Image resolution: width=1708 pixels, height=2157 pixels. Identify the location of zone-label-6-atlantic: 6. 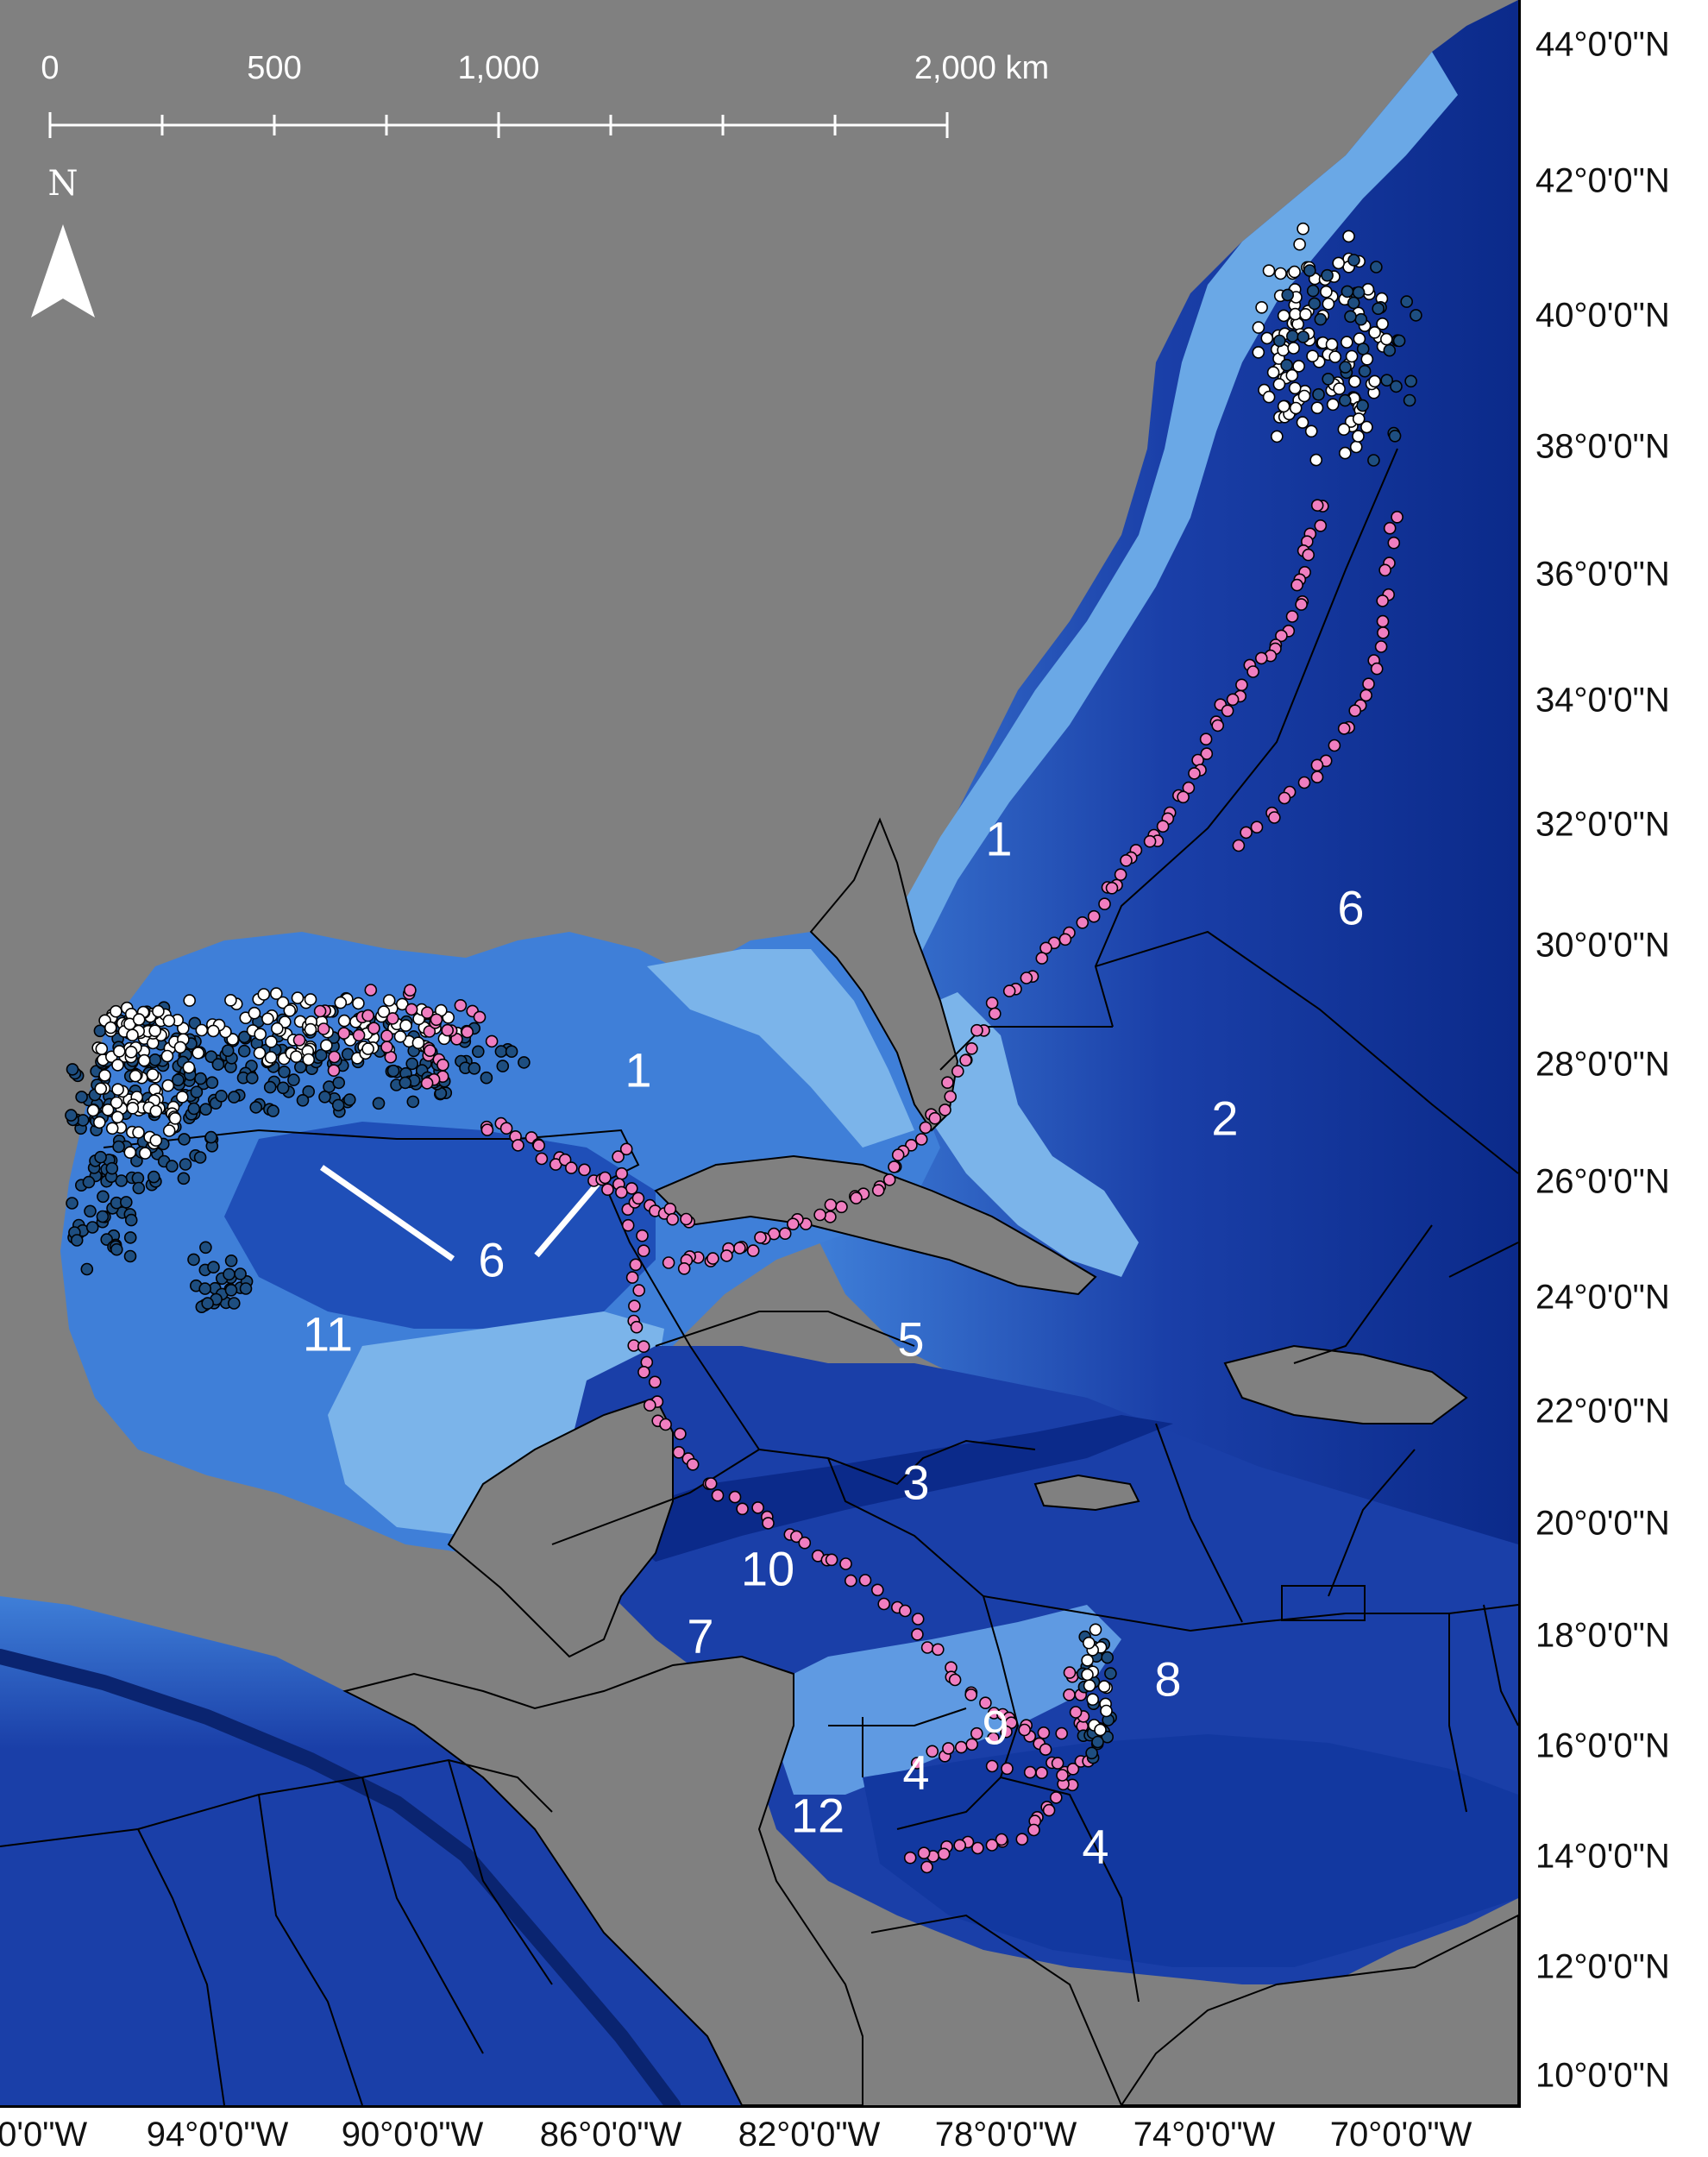
(1351, 908).